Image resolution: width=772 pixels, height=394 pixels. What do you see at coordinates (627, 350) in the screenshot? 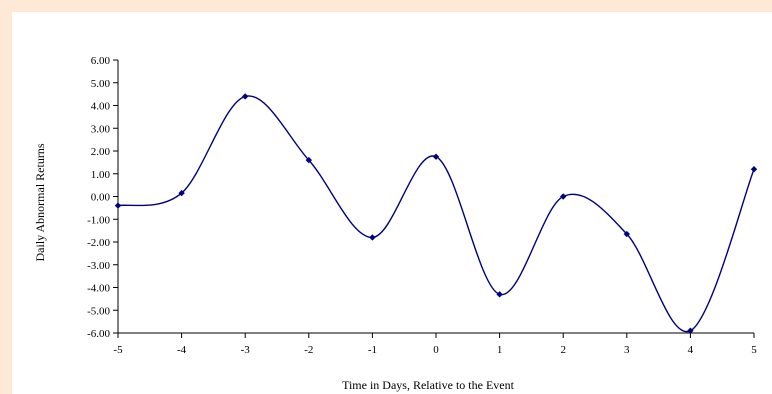
I see `x-tick-label: 3` at bounding box center [627, 350].